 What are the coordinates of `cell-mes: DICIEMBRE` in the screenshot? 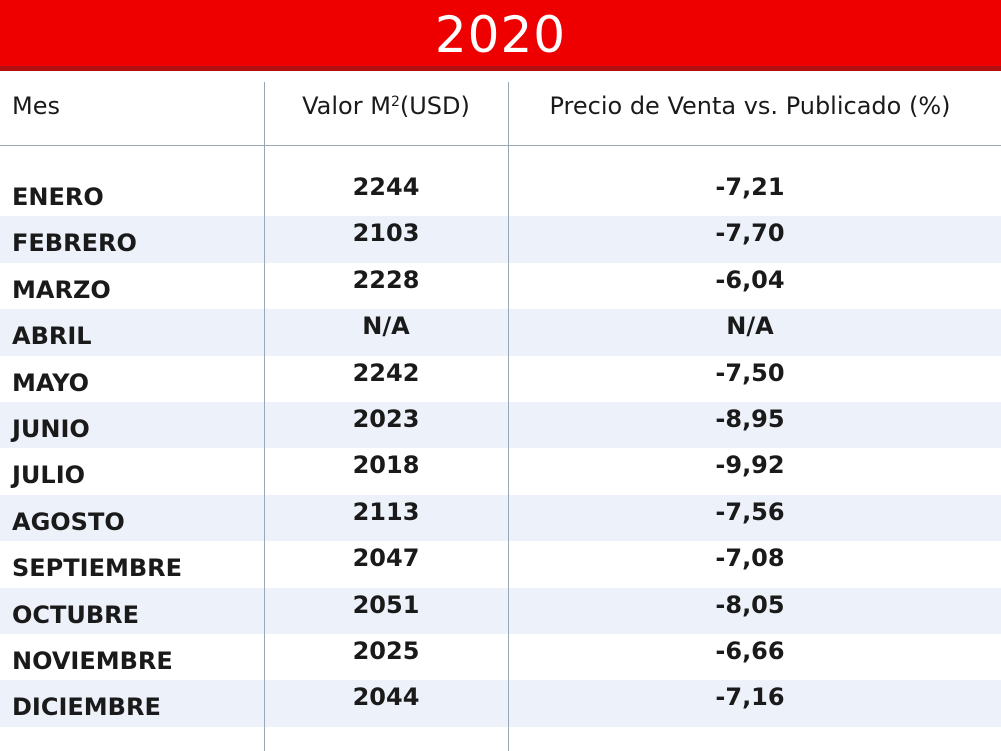 It's located at (86, 707).